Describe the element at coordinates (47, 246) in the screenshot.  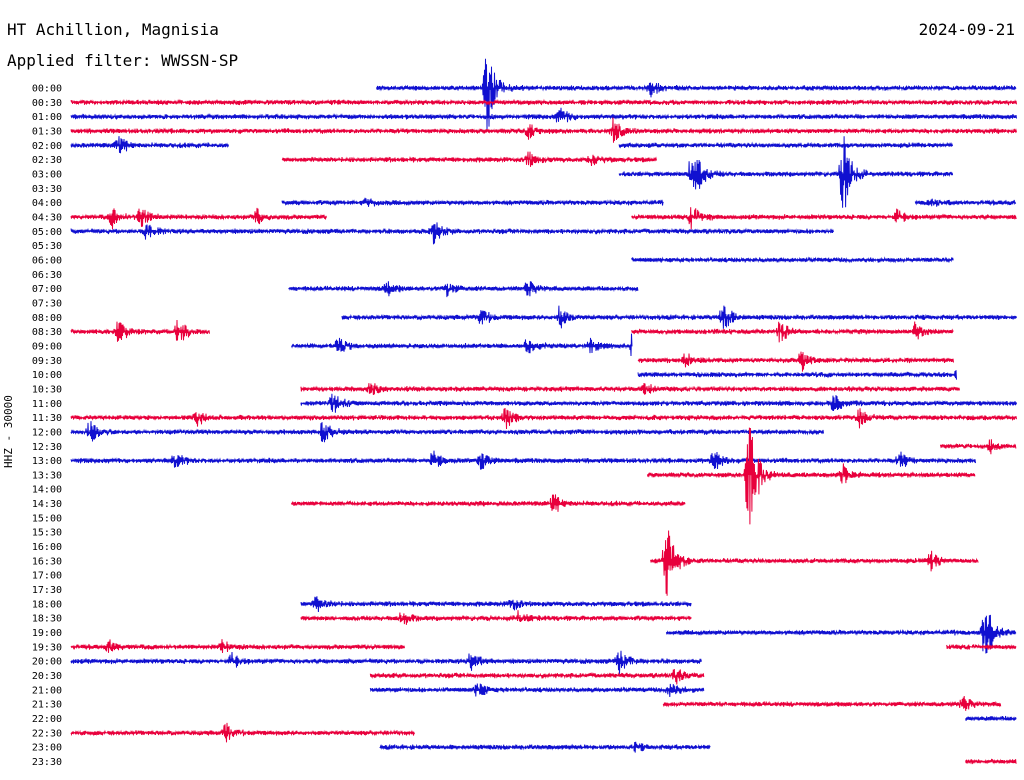
I see `row-label-0530: 05:30` at that location.